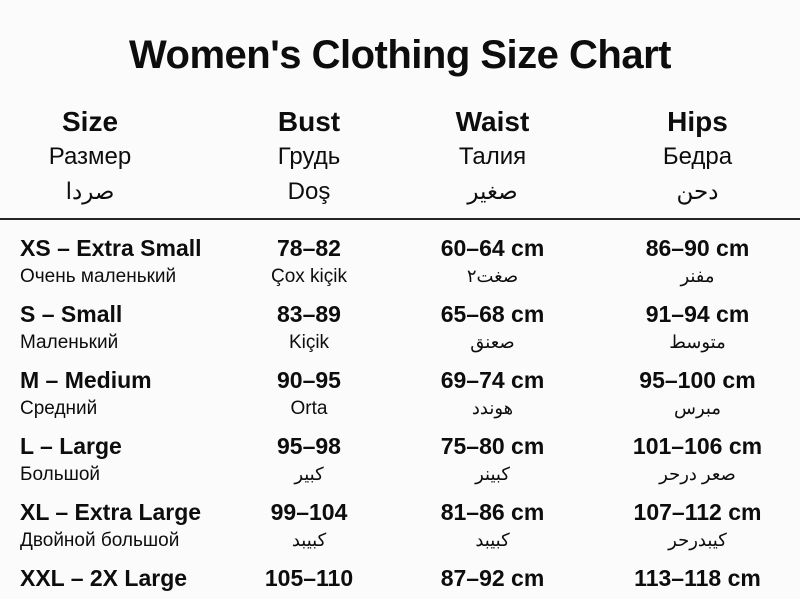 The width and height of the screenshot is (800, 599). I want to click on bust-value: 95–98, so click(309, 446).